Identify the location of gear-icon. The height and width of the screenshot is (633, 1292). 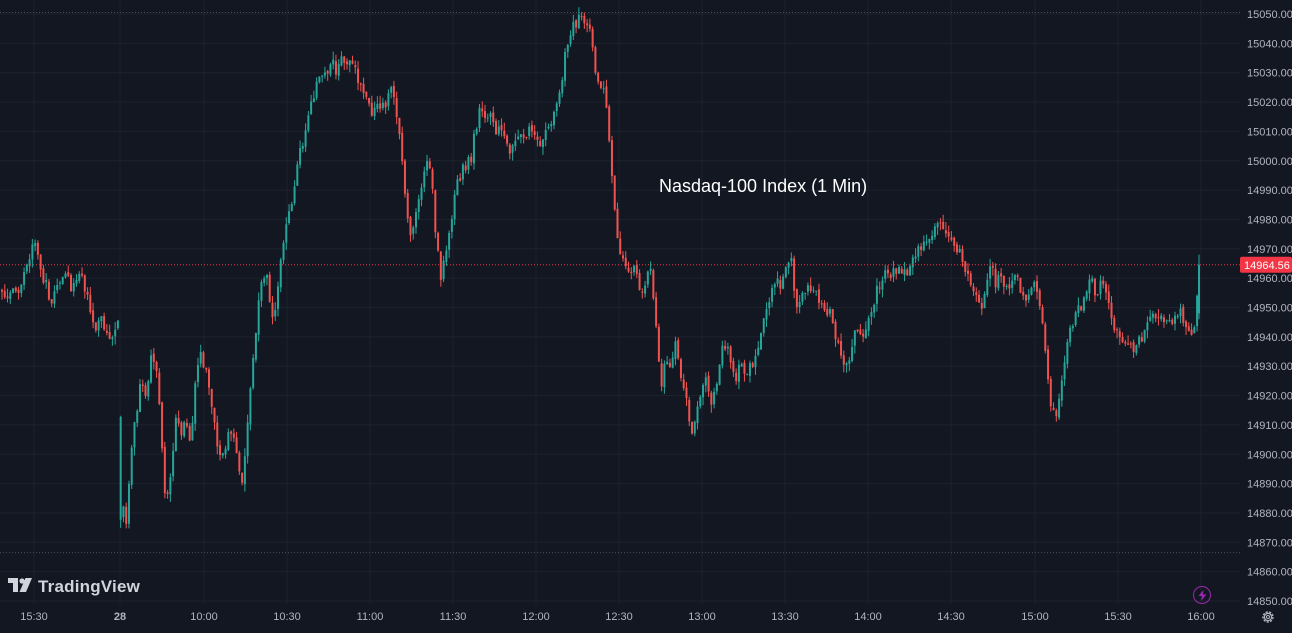
(1268, 617).